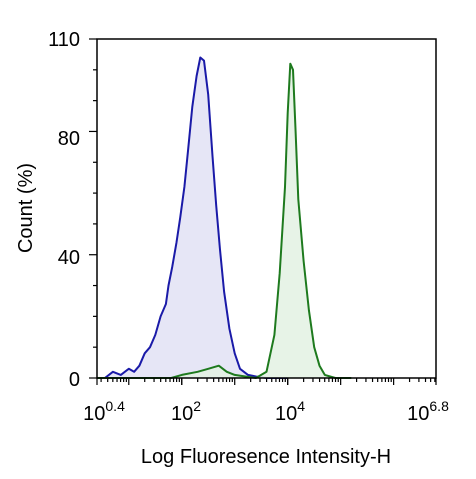 This screenshot has height=479, width=476. I want to click on x-tick-exponent: 0.4, so click(115, 406).